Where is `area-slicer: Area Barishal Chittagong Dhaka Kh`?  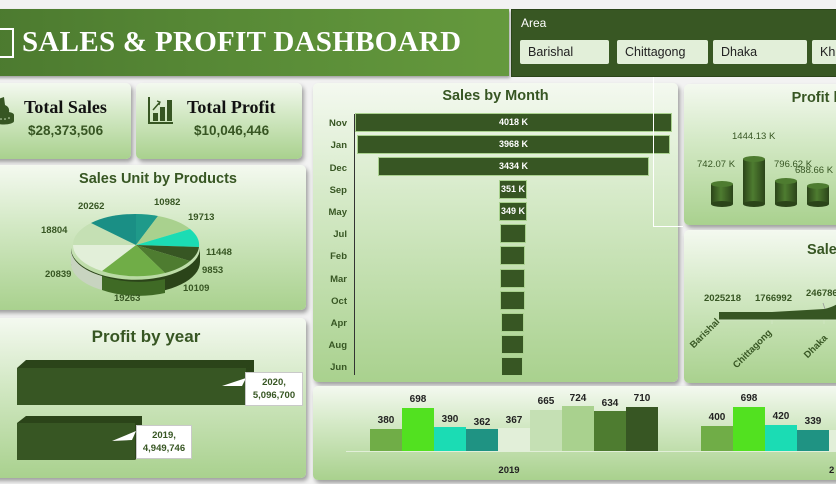
area-slicer: Area Barishal Chittagong Dhaka Kh is located at coordinates (673, 43).